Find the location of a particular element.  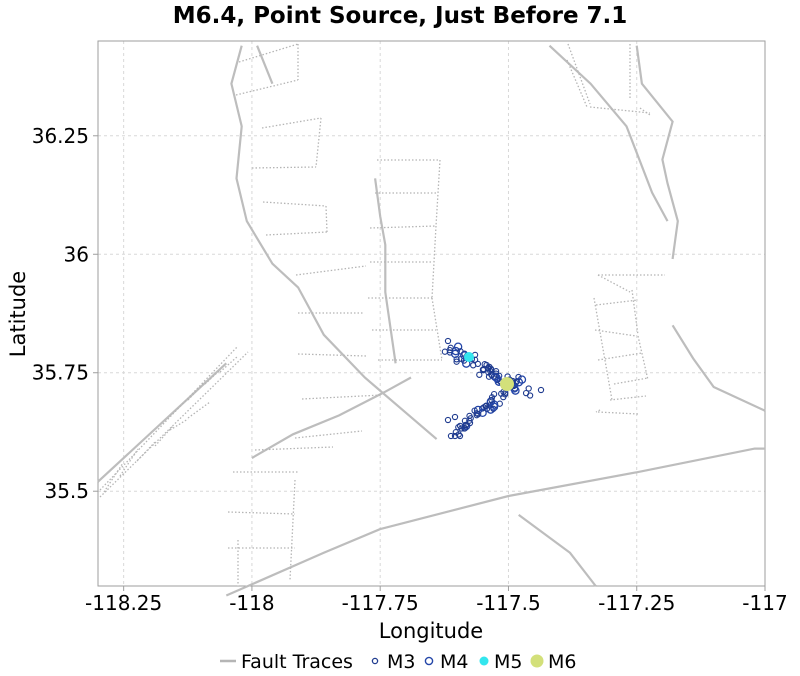

legend-m6-marker is located at coordinates (537, 661).